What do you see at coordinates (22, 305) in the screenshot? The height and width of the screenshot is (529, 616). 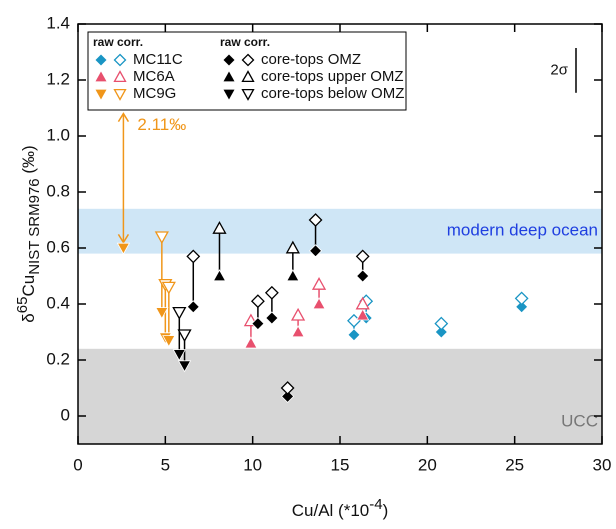 I see `y-label-sup: 65` at bounding box center [22, 305].